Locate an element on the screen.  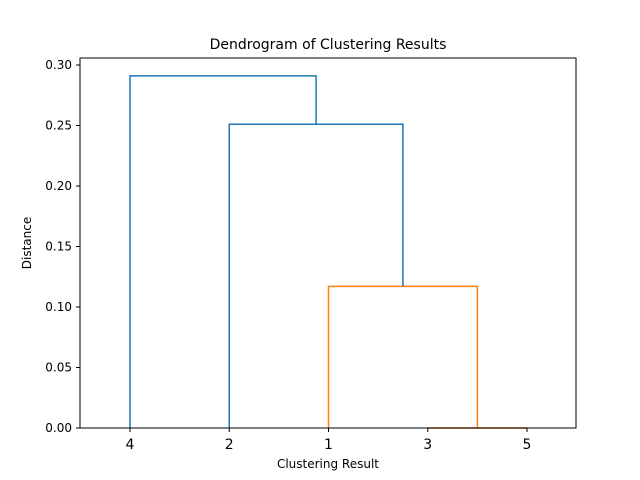
y-axis-label: Distance is located at coordinates (27, 243).